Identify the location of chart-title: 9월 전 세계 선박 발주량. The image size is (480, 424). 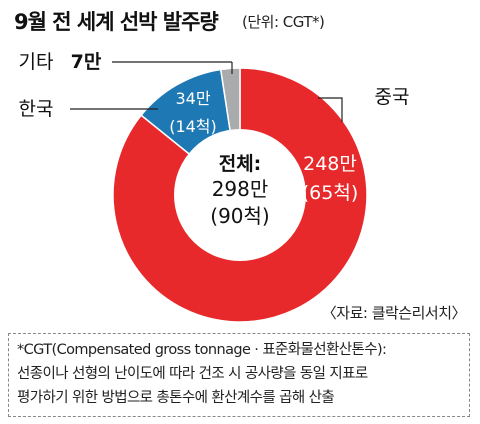
(116, 22).